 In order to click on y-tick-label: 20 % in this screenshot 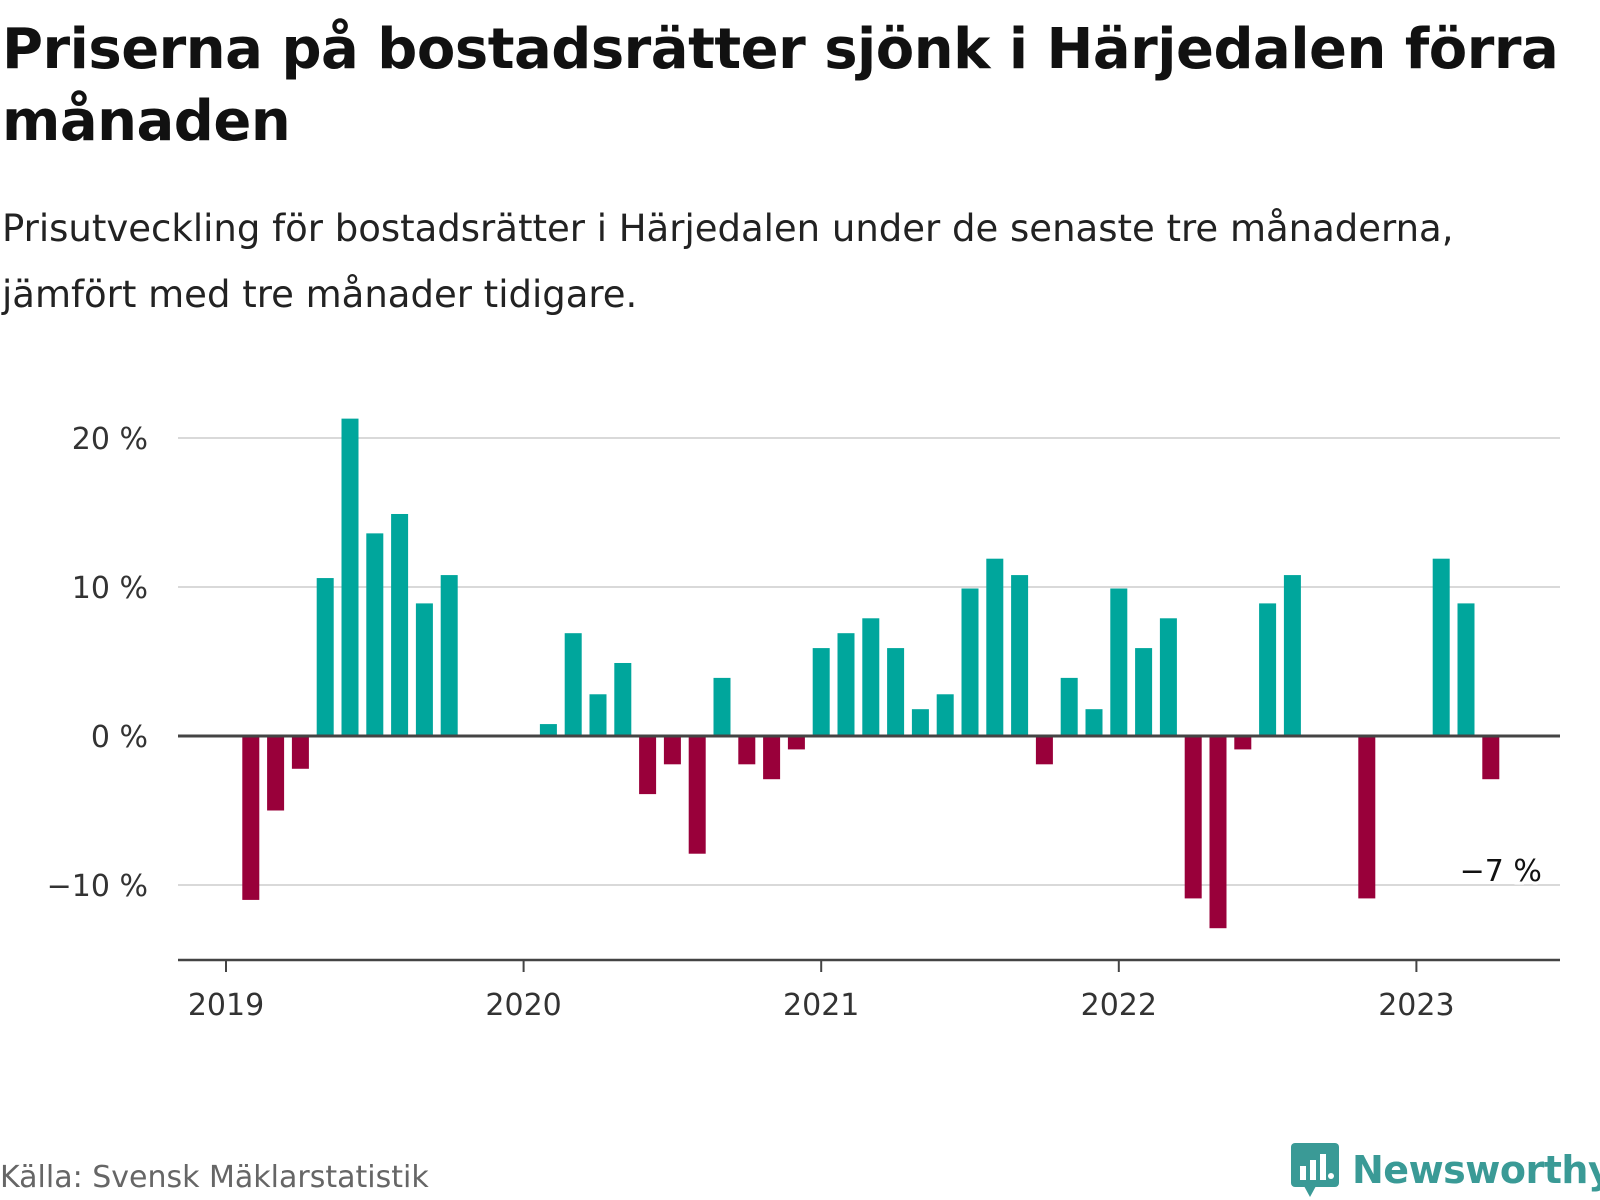, I will do `click(110, 439)`.